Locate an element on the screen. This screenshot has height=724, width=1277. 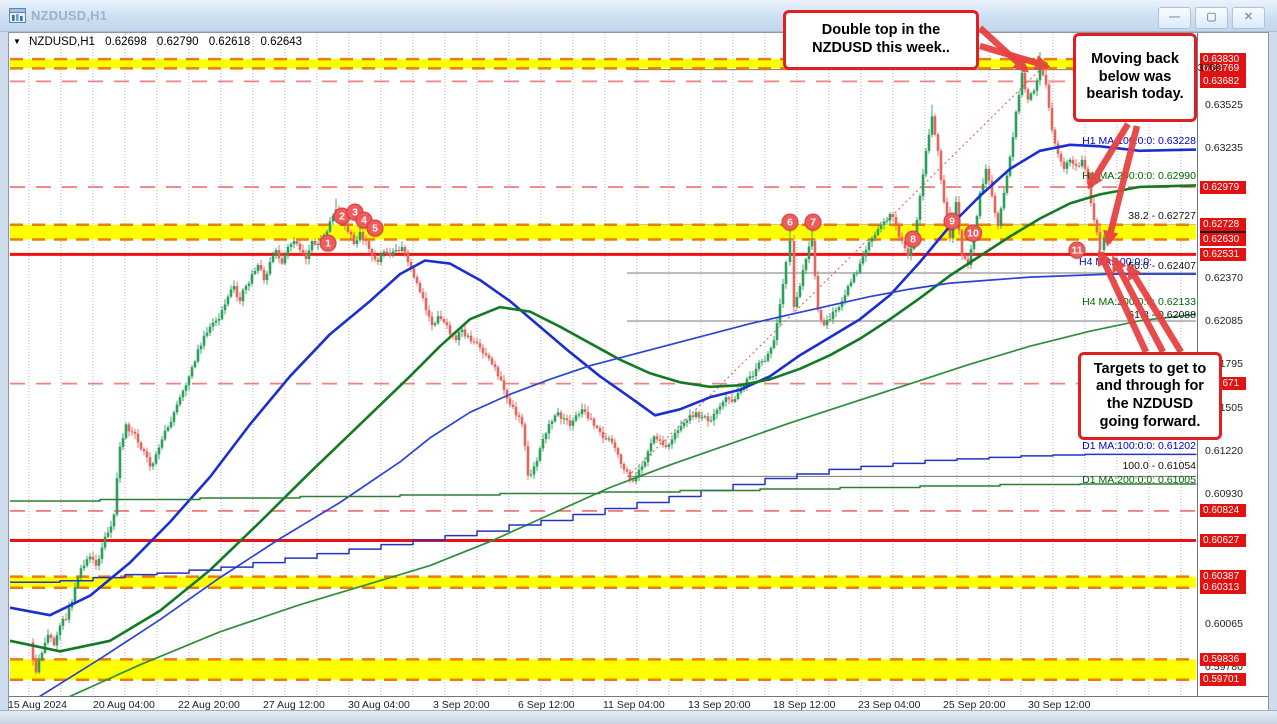
time-axis-label: 27 Aug 12:00 is located at coordinates (294, 705).